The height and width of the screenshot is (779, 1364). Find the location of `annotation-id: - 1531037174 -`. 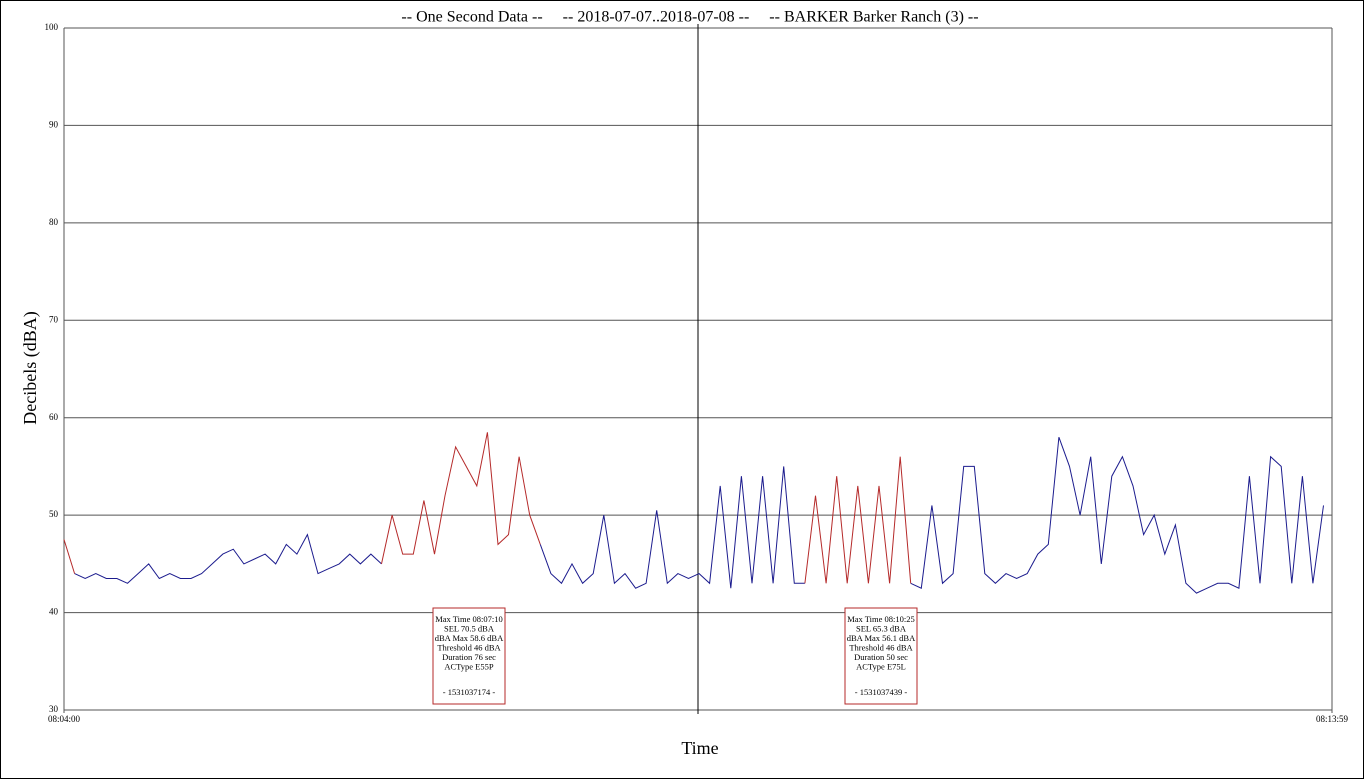

annotation-id: - 1531037174 - is located at coordinates (469, 692).